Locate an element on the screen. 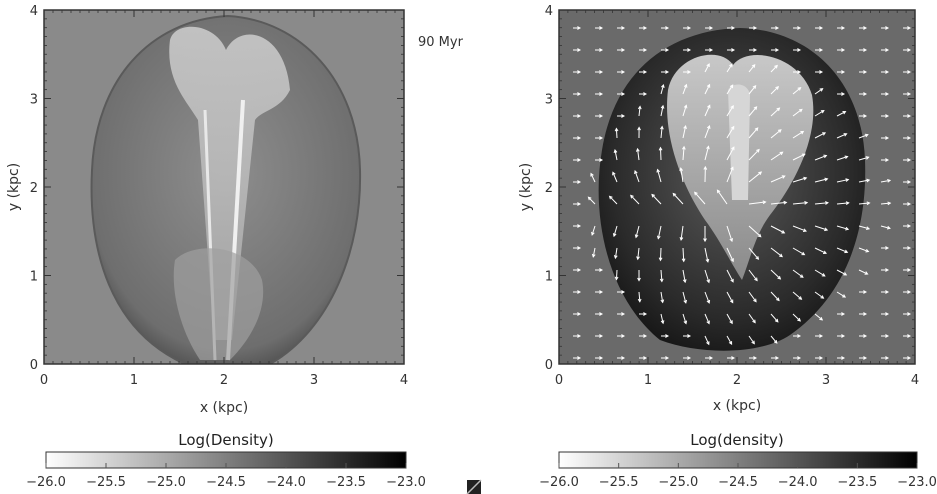 The image size is (937, 494). left-colorbar-ticks: −26.0 −25.5 −25.0 −24.5 −24.0 −23.5 −23.0 is located at coordinates (226, 476).